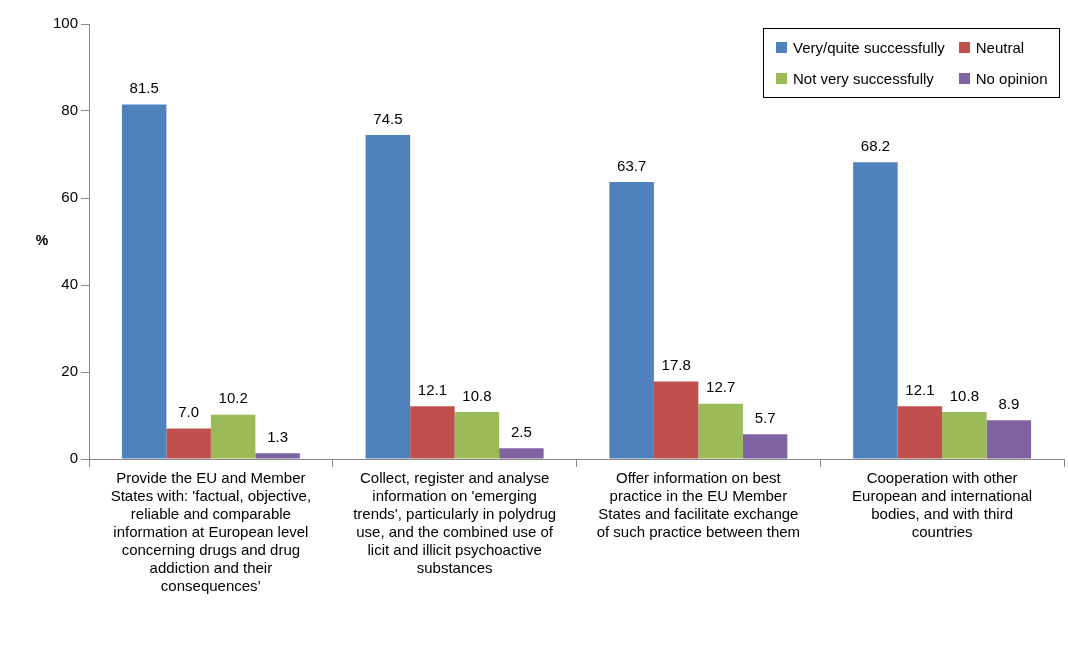 This screenshot has height=659, width=1068. Describe the element at coordinates (66, 23) in the screenshot. I see `y-tick-label: 100` at that location.